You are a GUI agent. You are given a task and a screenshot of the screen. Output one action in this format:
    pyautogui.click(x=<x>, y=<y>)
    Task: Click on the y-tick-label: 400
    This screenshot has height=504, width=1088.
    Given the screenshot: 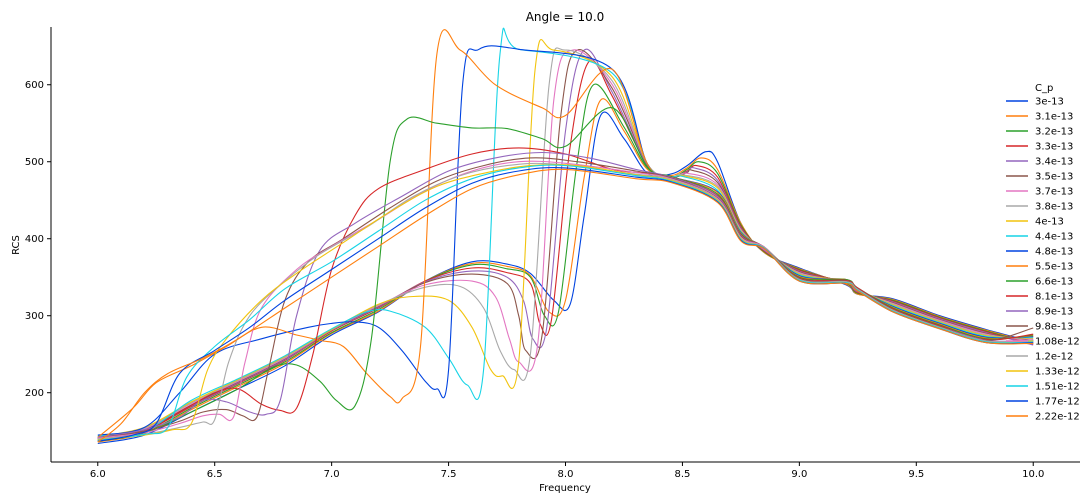 What is the action you would take?
    pyautogui.click(x=34, y=239)
    